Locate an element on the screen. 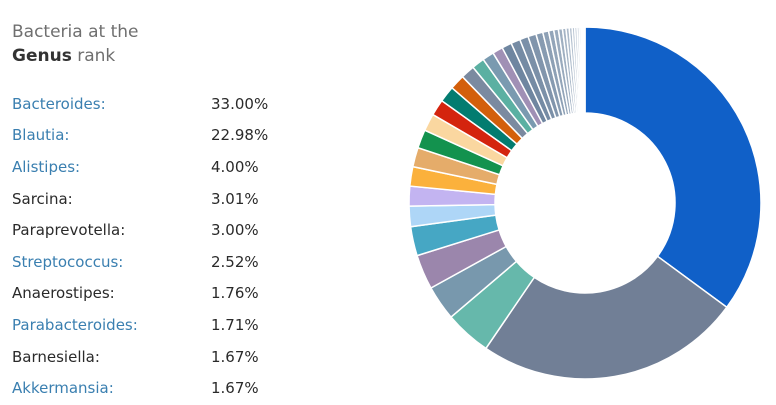 This screenshot has width=776, height=405. slice-other is located at coordinates (584, 70).